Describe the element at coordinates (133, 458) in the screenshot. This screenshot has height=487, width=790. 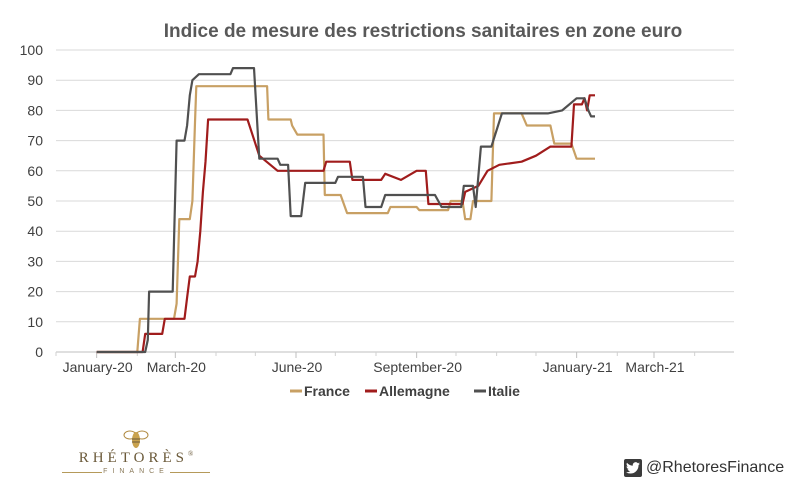
I see `logo-name-text: RHÉTORÈS` at that location.